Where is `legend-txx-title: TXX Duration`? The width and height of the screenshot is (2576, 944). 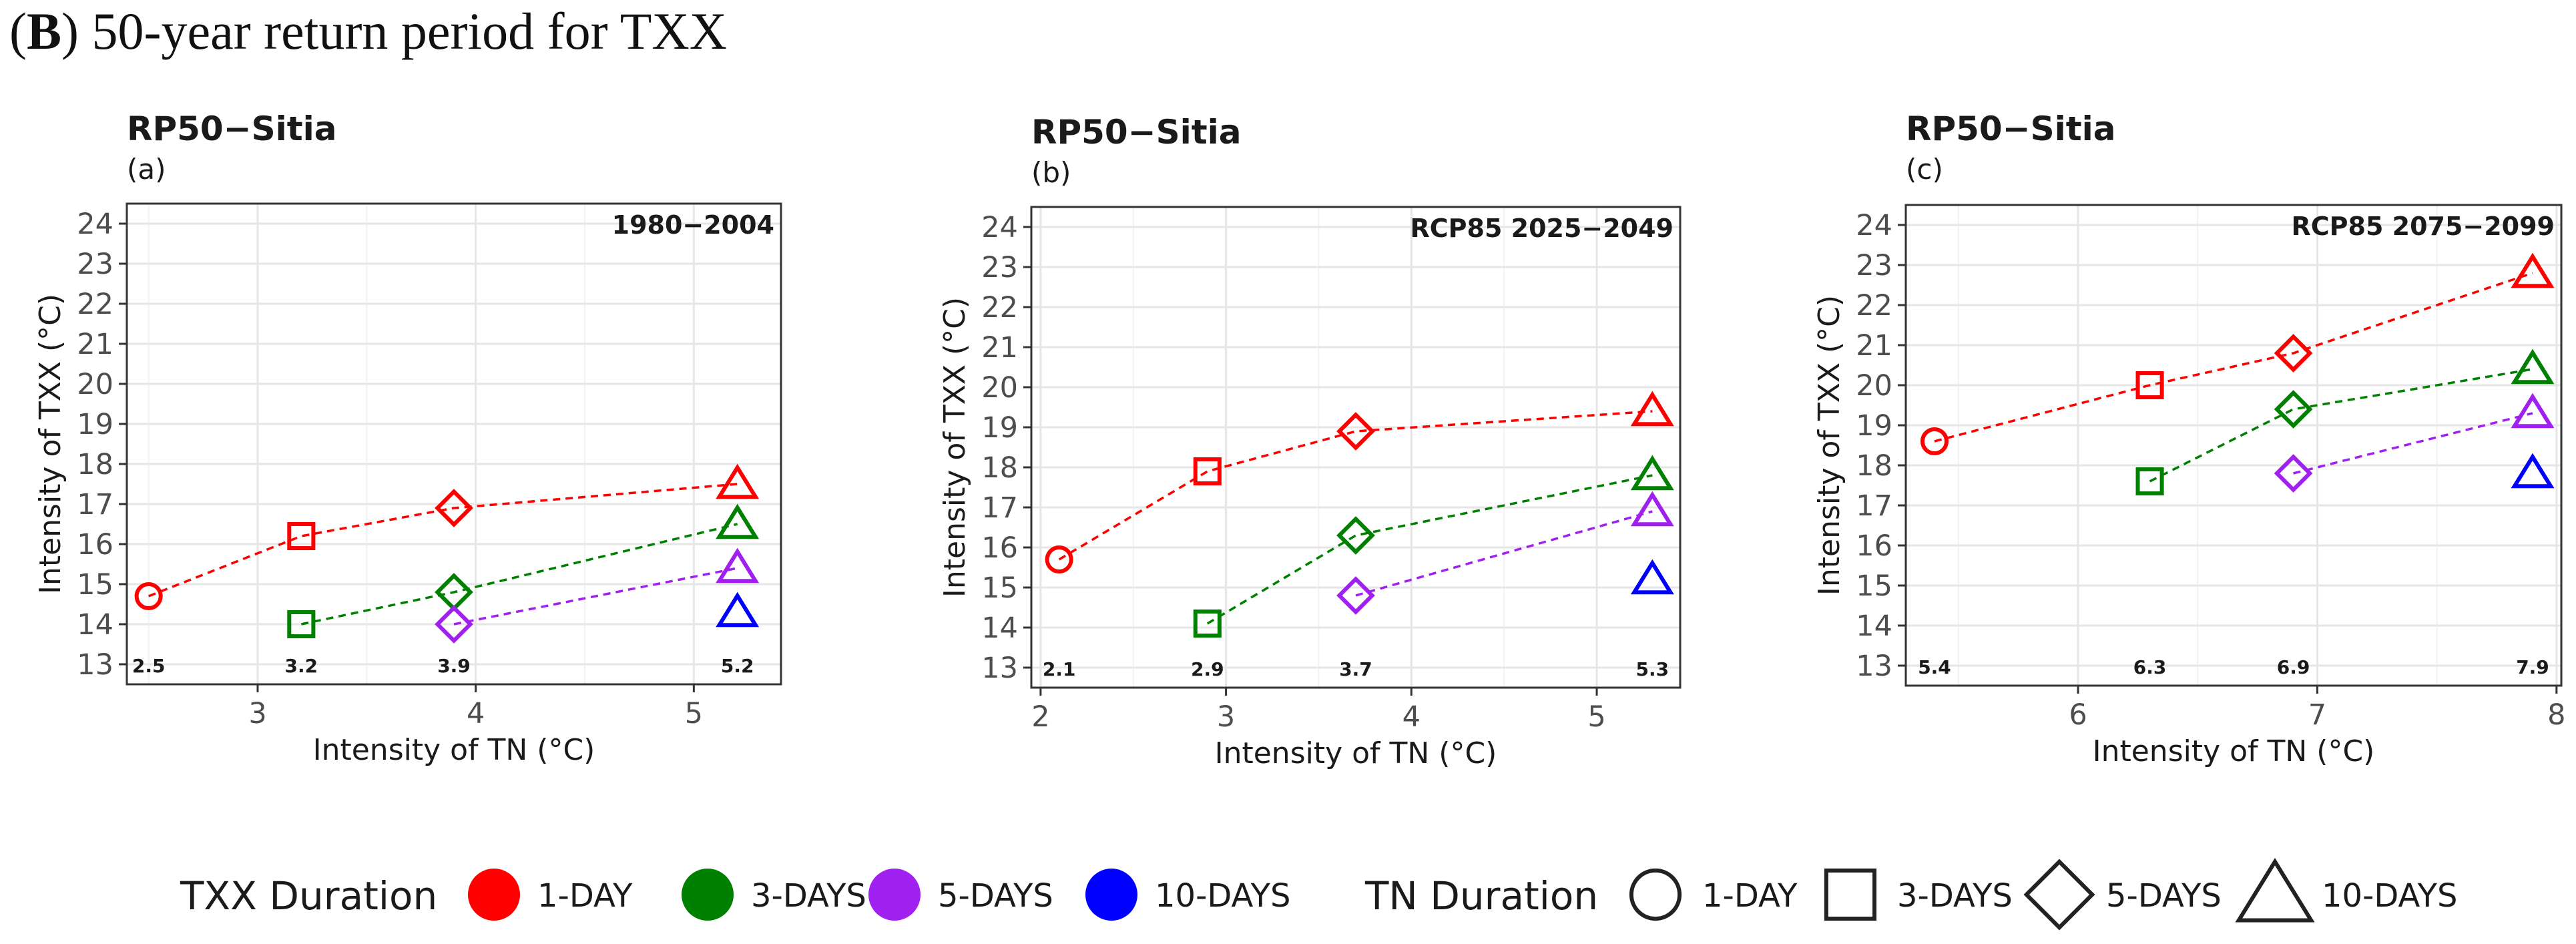
legend-txx-title: TXX Duration is located at coordinates (308, 896).